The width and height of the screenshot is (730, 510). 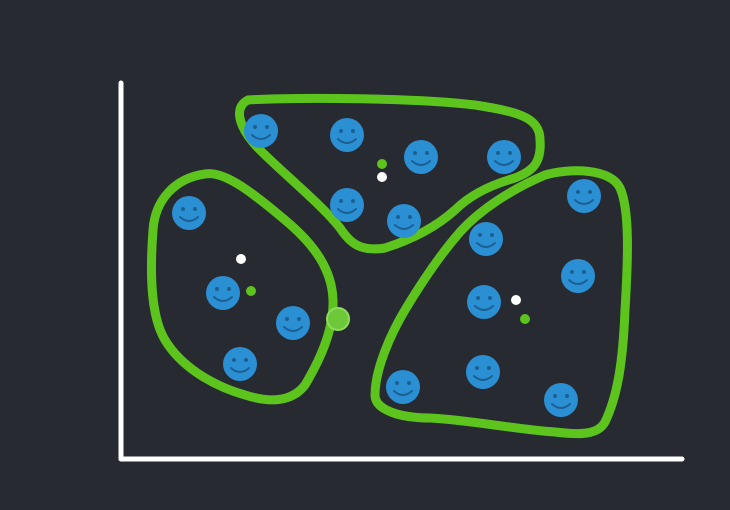 What do you see at coordinates (383, 241) in the screenshot?
I see `centroids` at bounding box center [383, 241].